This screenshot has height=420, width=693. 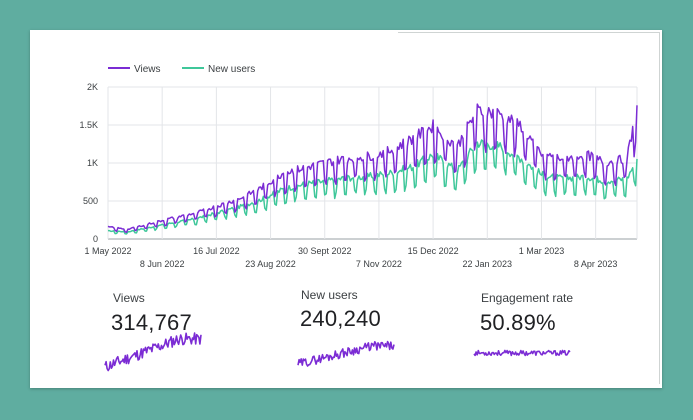 What do you see at coordinates (433, 251) in the screenshot?
I see `x-tick-label: 15 Dec 2022` at bounding box center [433, 251].